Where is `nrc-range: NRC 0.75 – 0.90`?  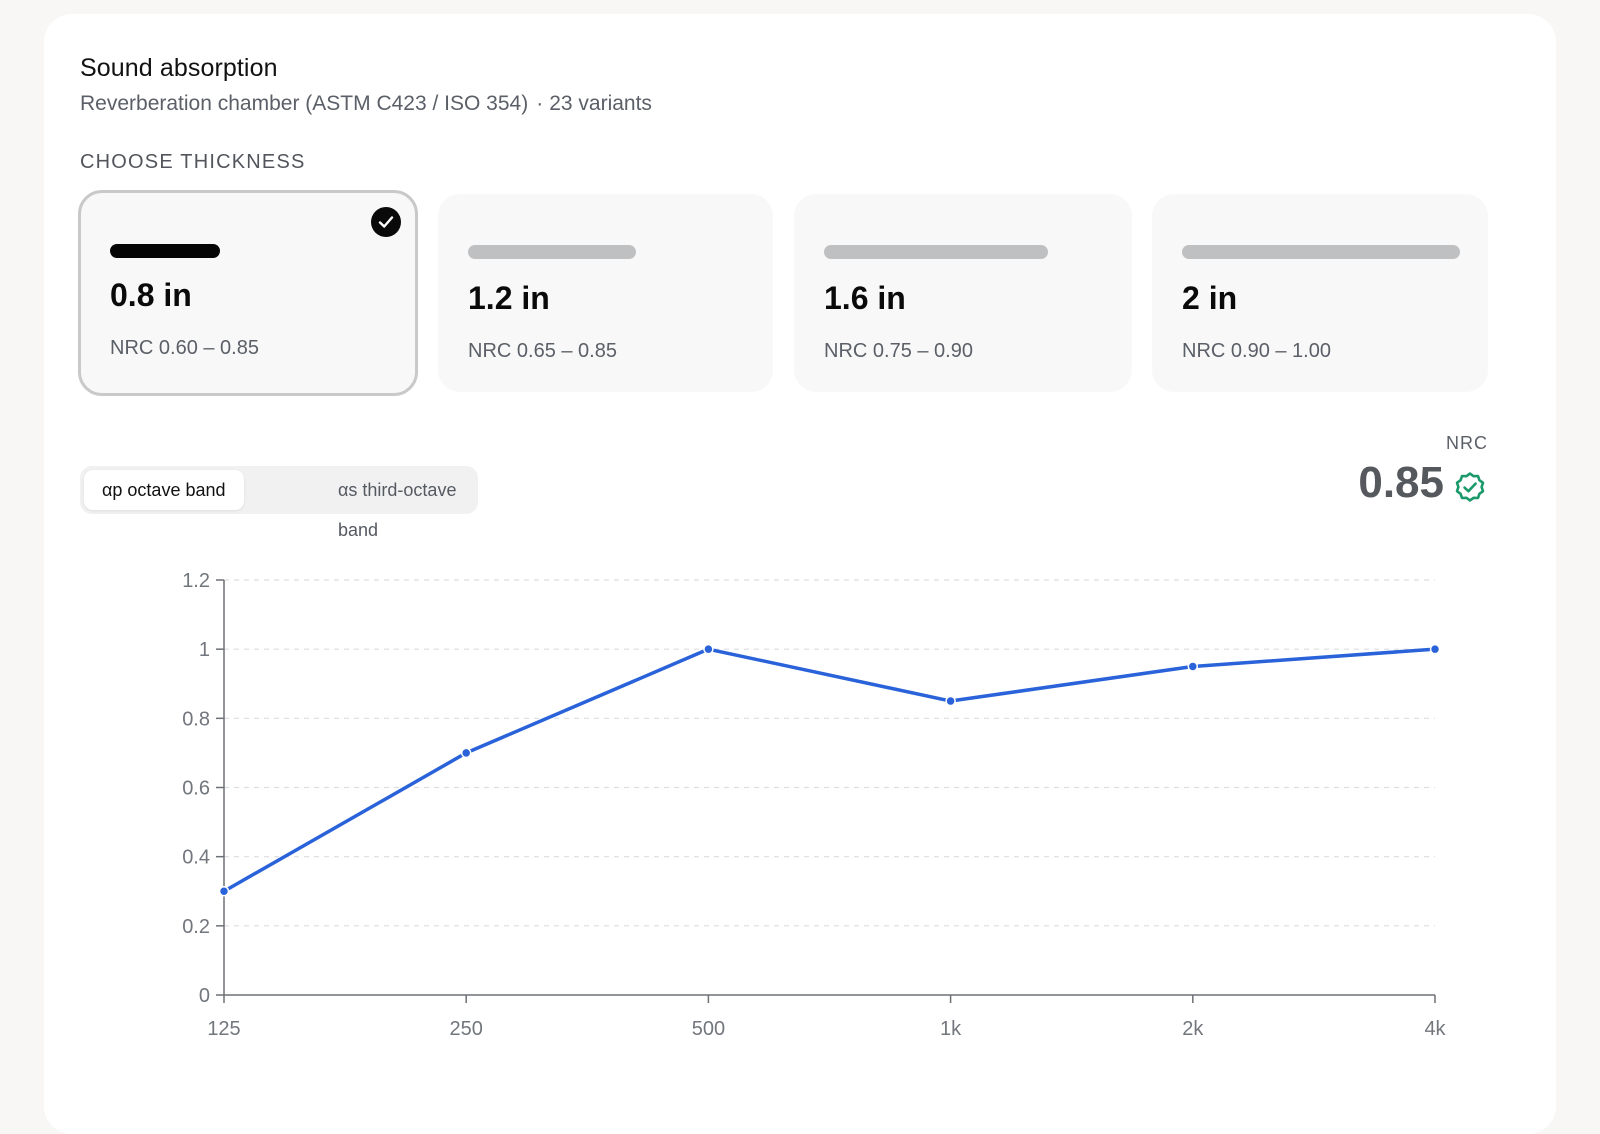
nrc-range: NRC 0.75 – 0.90 is located at coordinates (898, 351).